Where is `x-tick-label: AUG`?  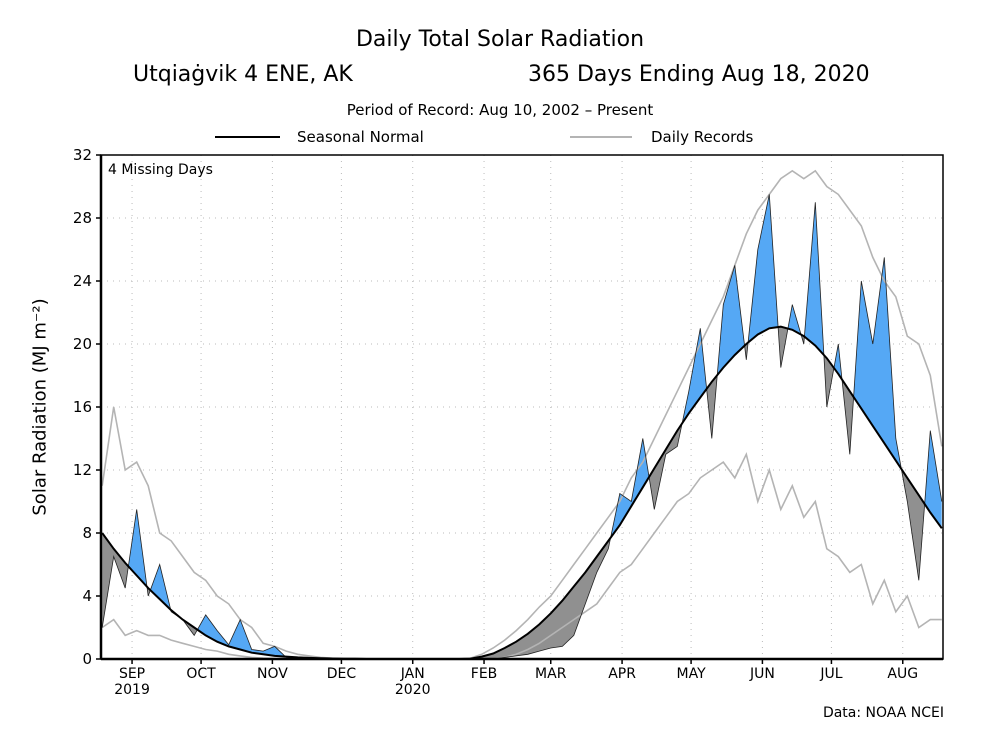
x-tick-label: AUG is located at coordinates (902, 674).